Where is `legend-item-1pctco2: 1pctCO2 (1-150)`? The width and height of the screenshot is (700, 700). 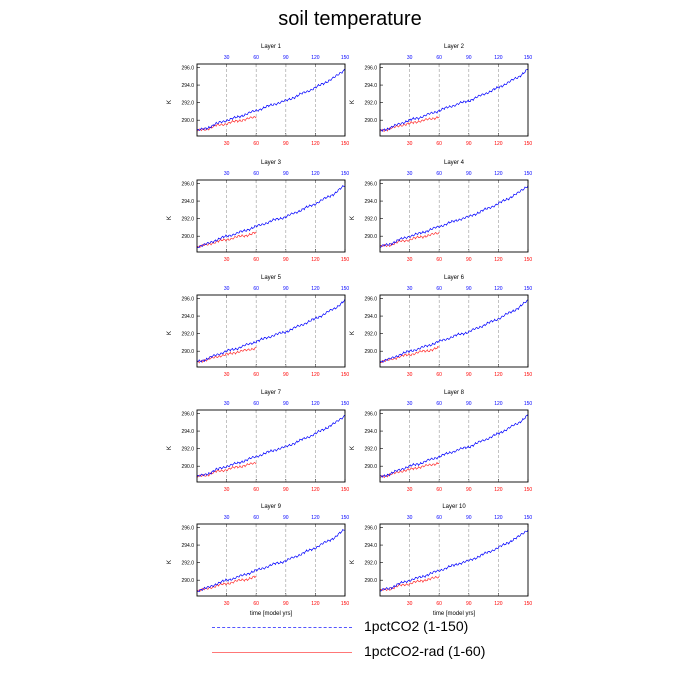 legend-item-1pctco2: 1pctCO2 (1-150) is located at coordinates (382, 628).